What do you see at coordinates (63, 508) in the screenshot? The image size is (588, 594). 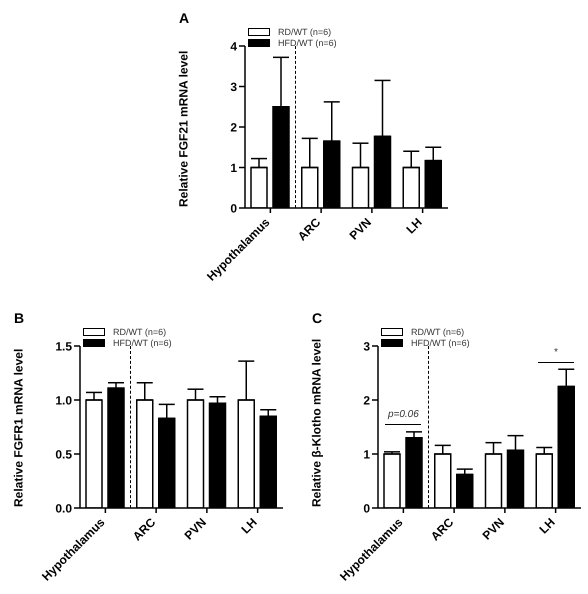 I see `y-tick-label: 0.0` at bounding box center [63, 508].